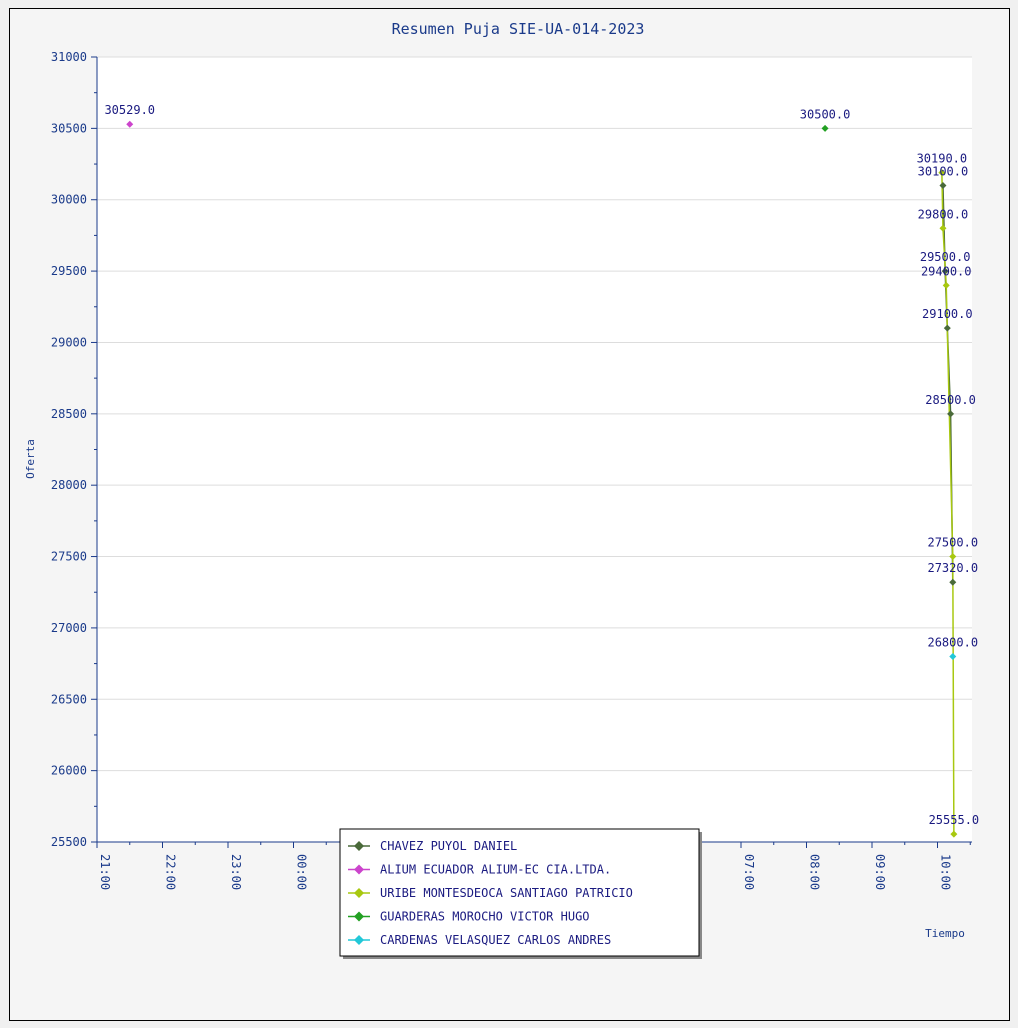  Describe the element at coordinates (945, 257) in the screenshot. I see `data-label: 29500.0` at that location.